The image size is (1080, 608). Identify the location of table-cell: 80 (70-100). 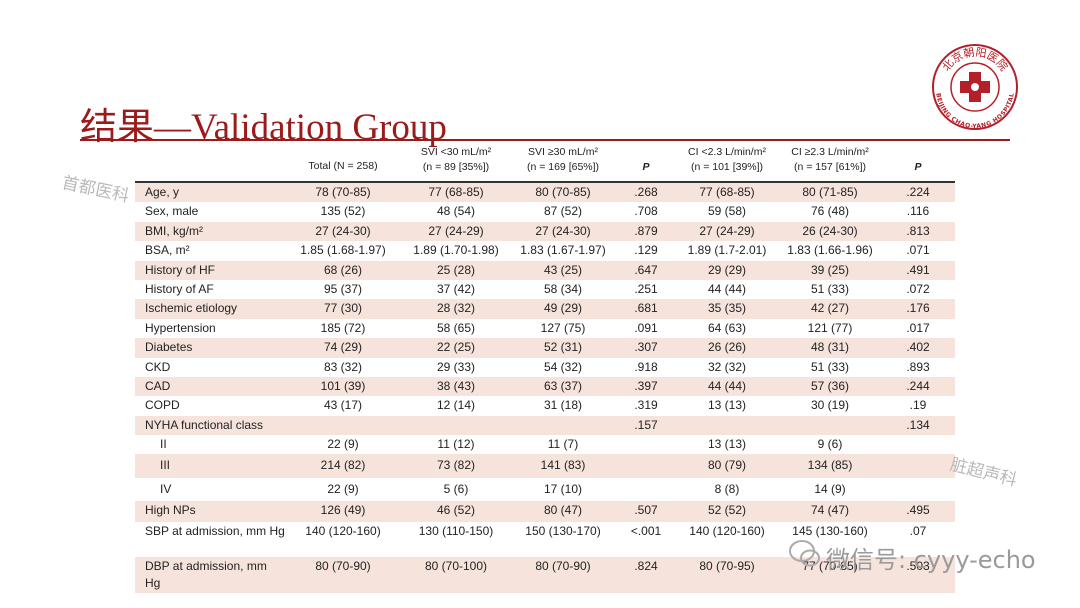
(456, 566).